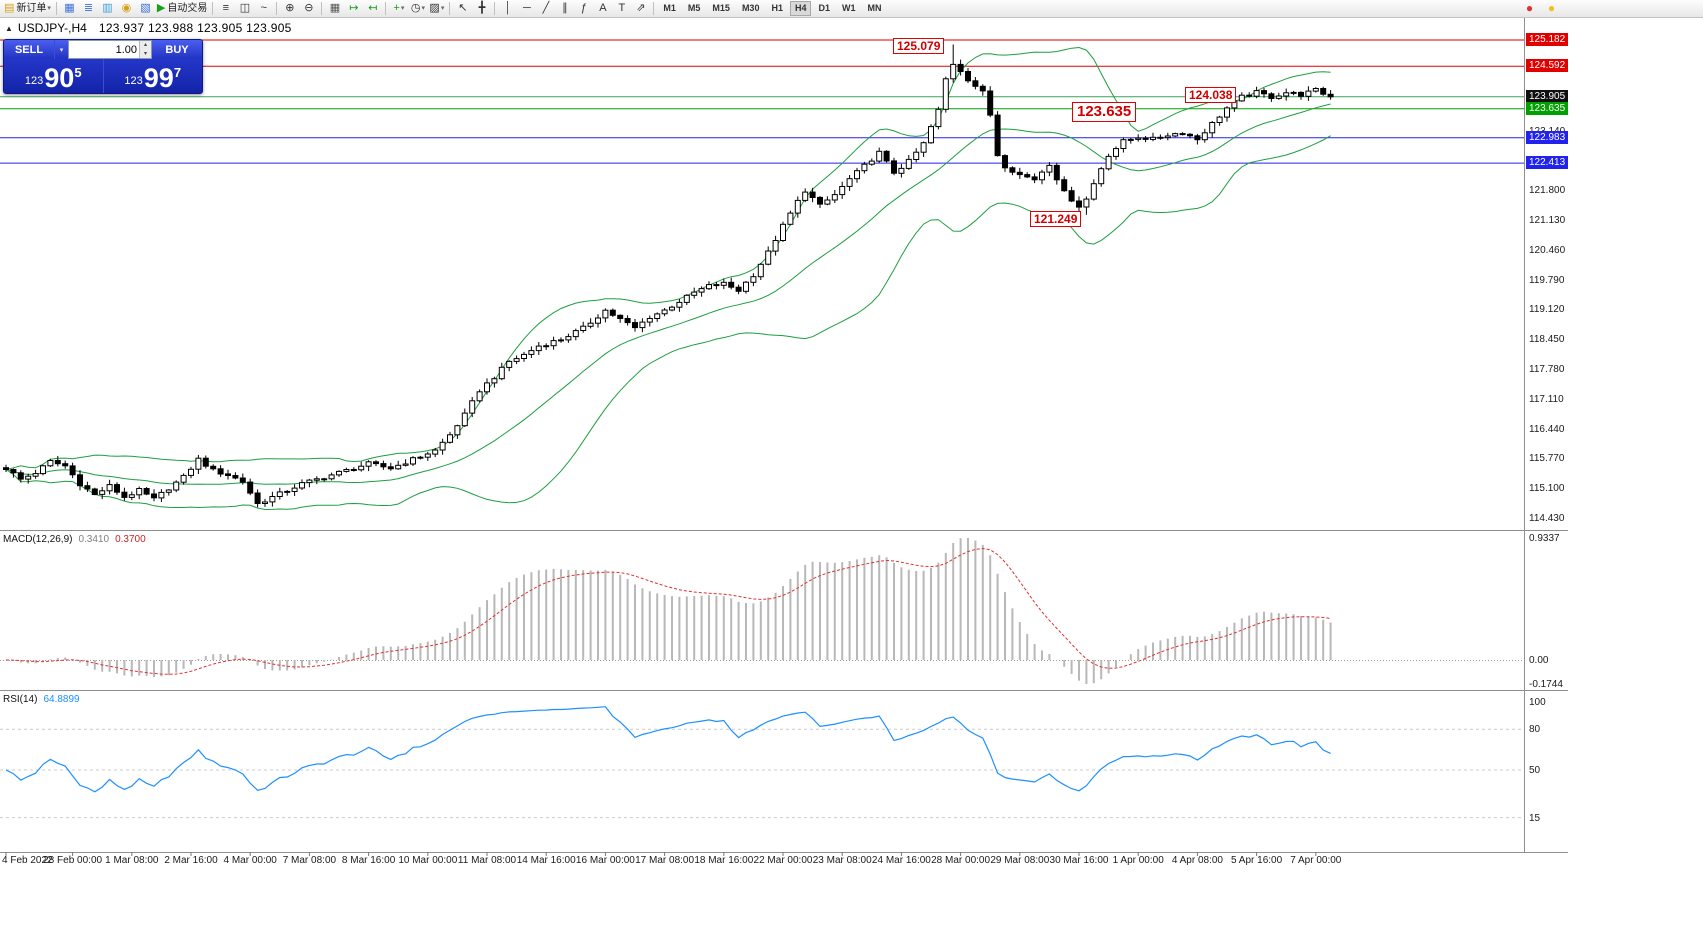  What do you see at coordinates (94, 539) in the screenshot?
I see `macd-main-value: 0.3410` at bounding box center [94, 539].